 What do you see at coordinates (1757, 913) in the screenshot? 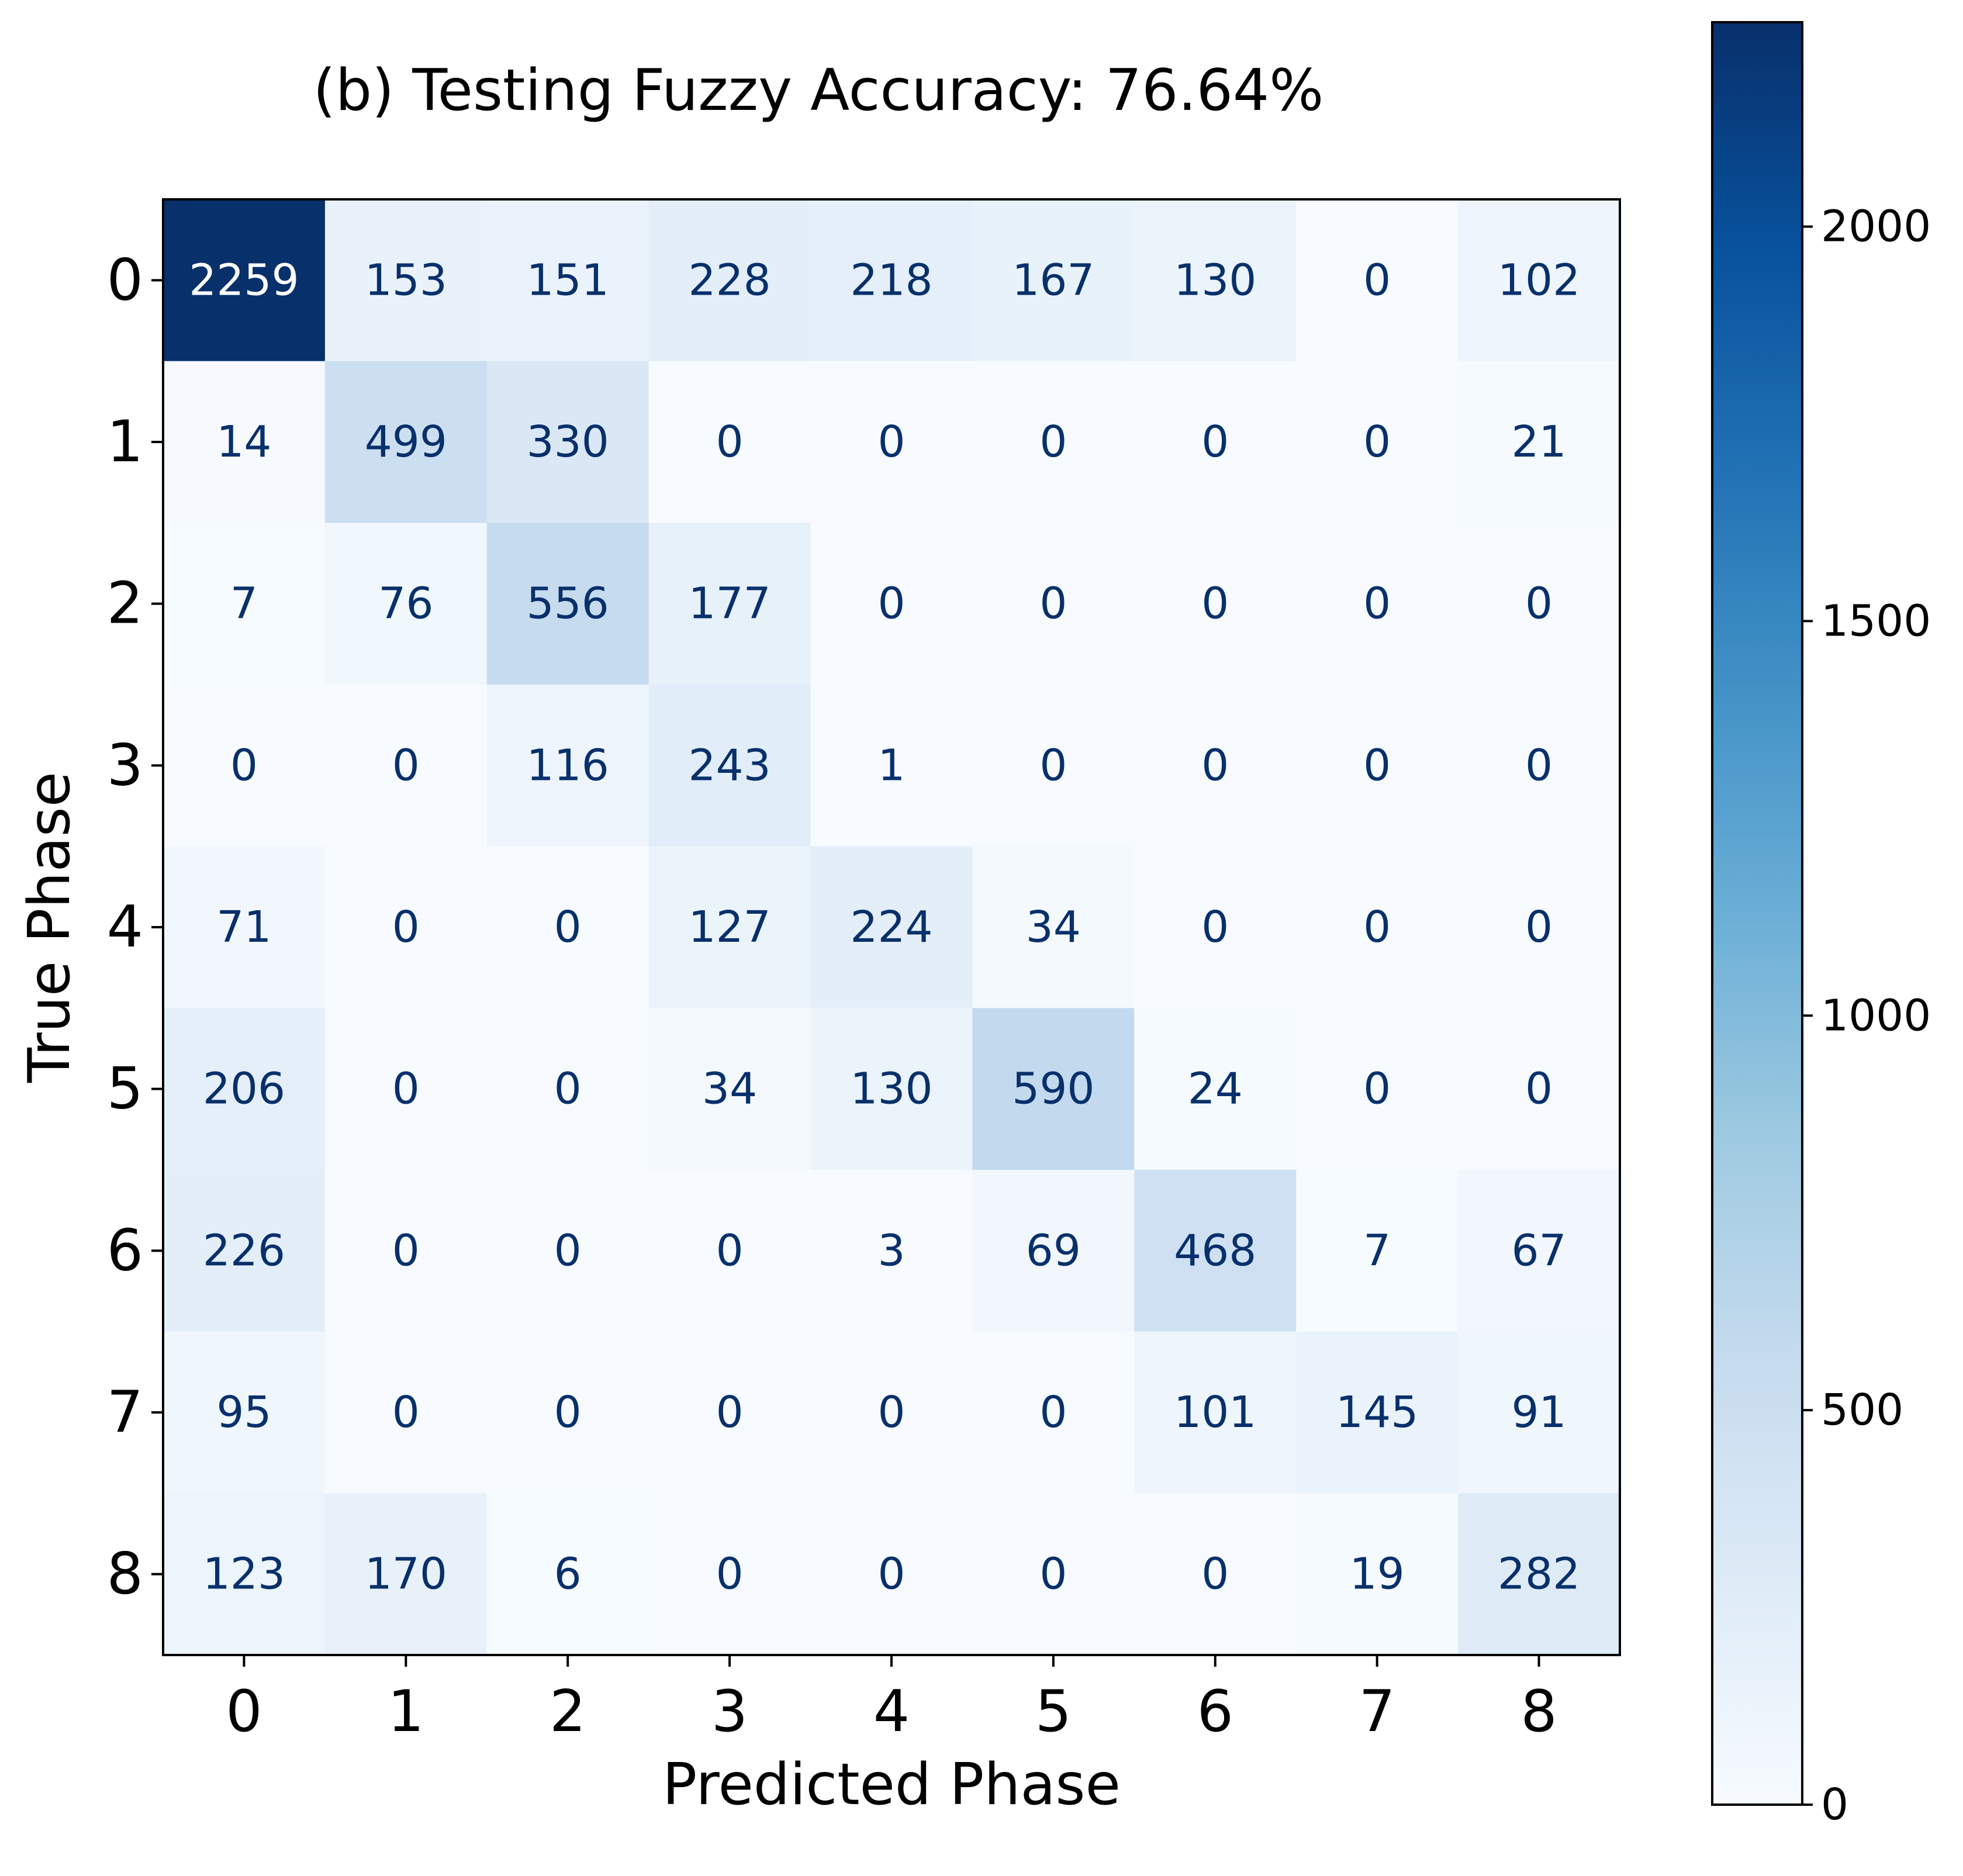
I see `colorbar` at bounding box center [1757, 913].